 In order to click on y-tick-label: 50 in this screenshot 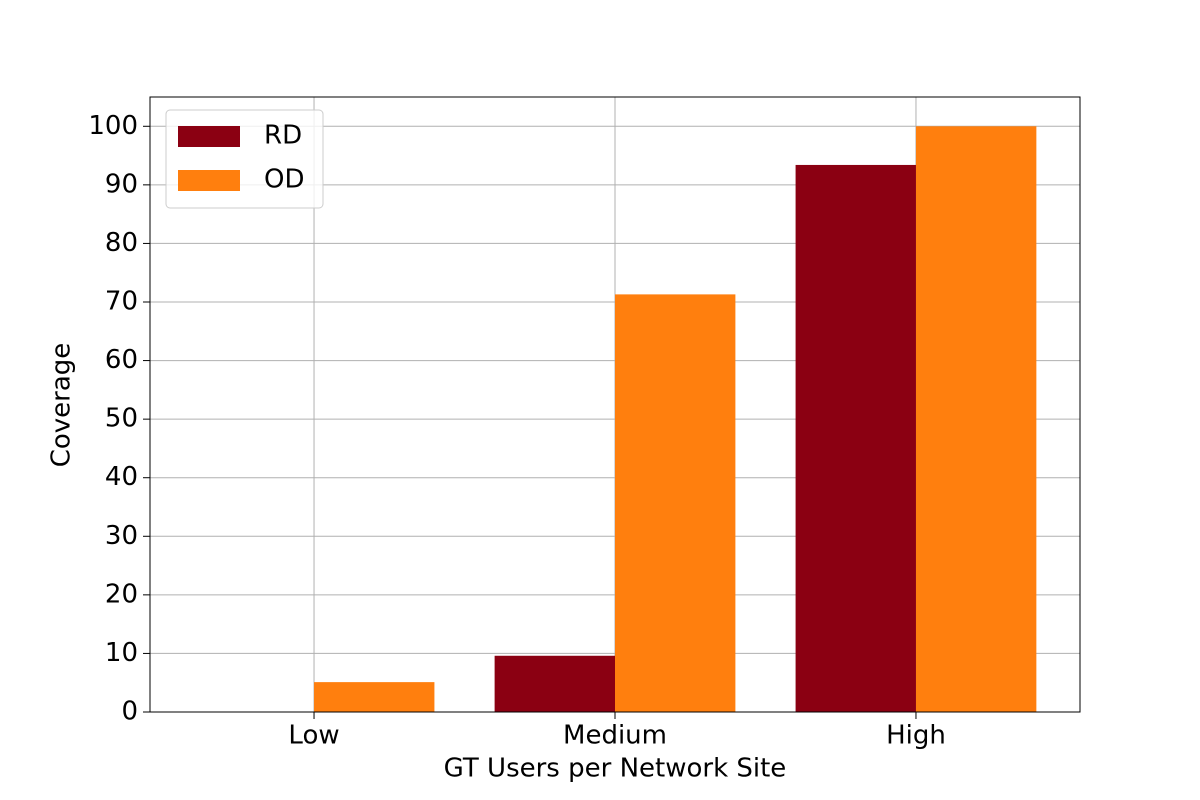, I will do `click(121, 419)`.